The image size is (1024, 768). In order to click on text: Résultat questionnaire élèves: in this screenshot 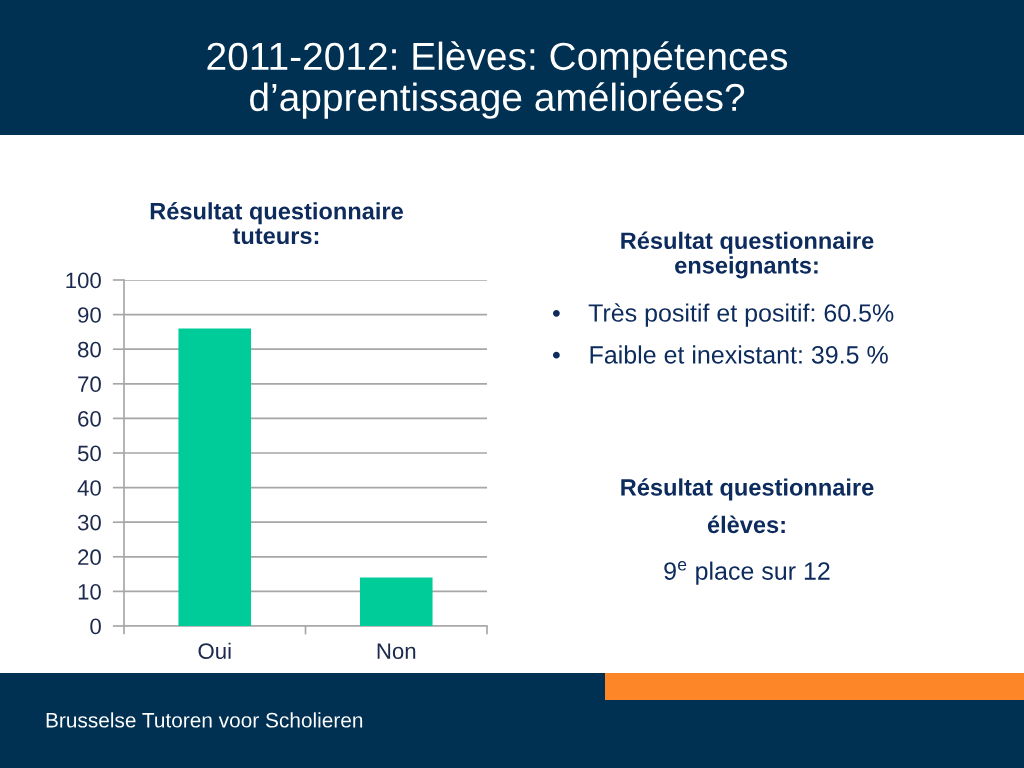, I will do `click(747, 506)`.